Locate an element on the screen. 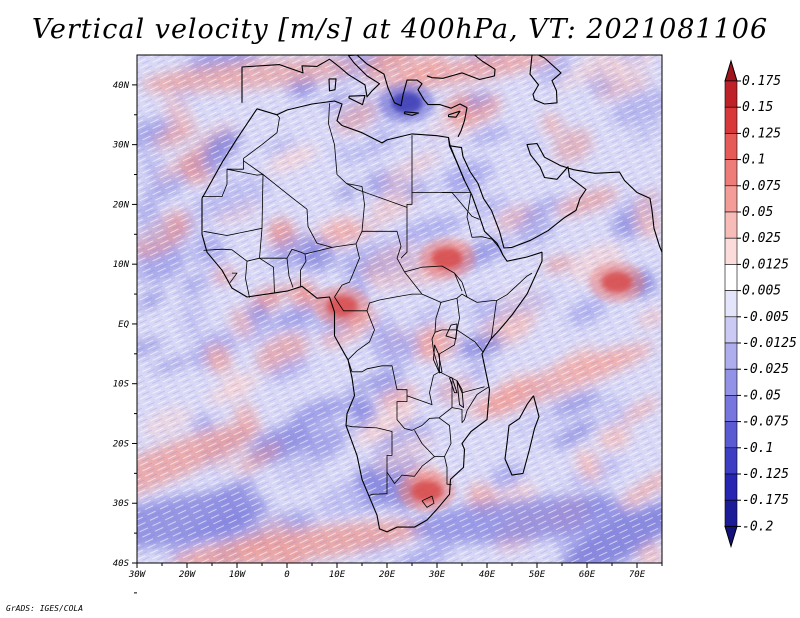 The height and width of the screenshot is (618, 800). colorbar-label: 0.0125 is located at coordinates (765, 264).